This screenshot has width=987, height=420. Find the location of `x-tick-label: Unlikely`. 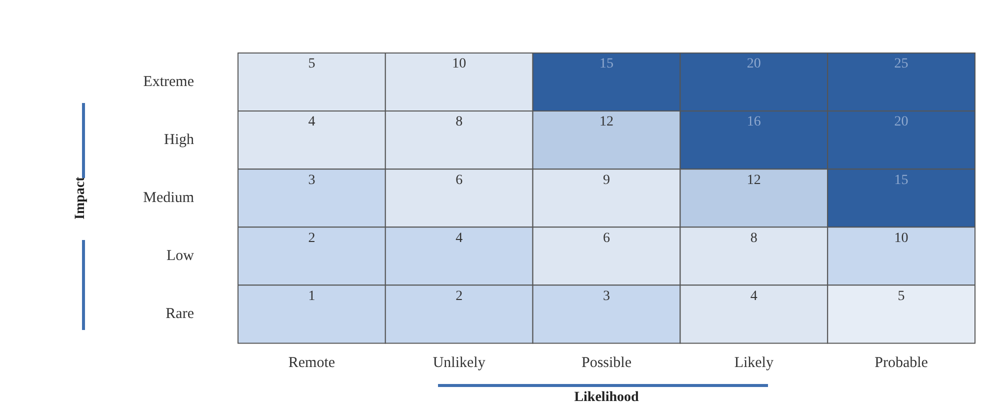

x-tick-label: Unlikely is located at coordinates (459, 363).